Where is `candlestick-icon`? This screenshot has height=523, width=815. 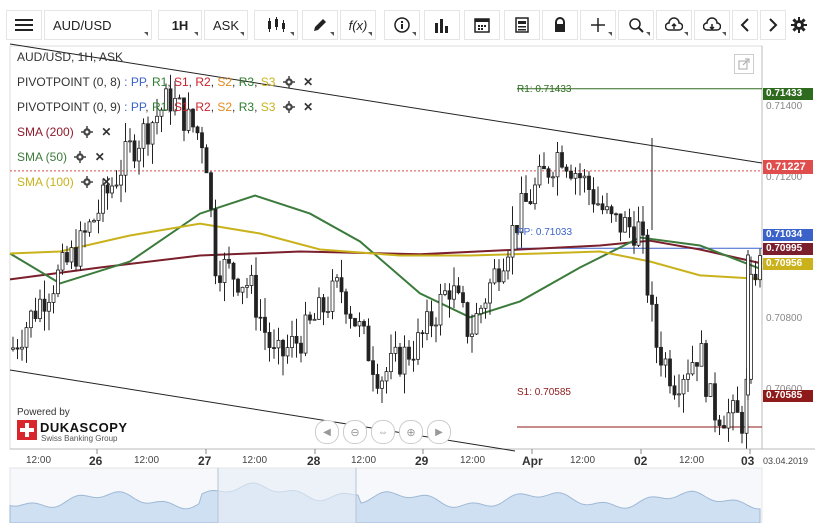 candlestick-icon is located at coordinates (276, 24).